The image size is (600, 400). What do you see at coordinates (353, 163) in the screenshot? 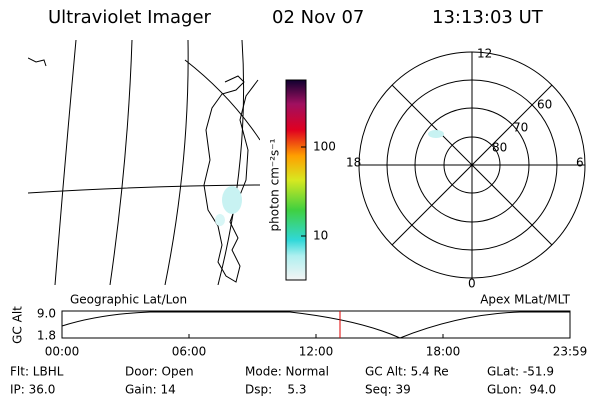
I see `mlt-label: 18` at bounding box center [353, 163].